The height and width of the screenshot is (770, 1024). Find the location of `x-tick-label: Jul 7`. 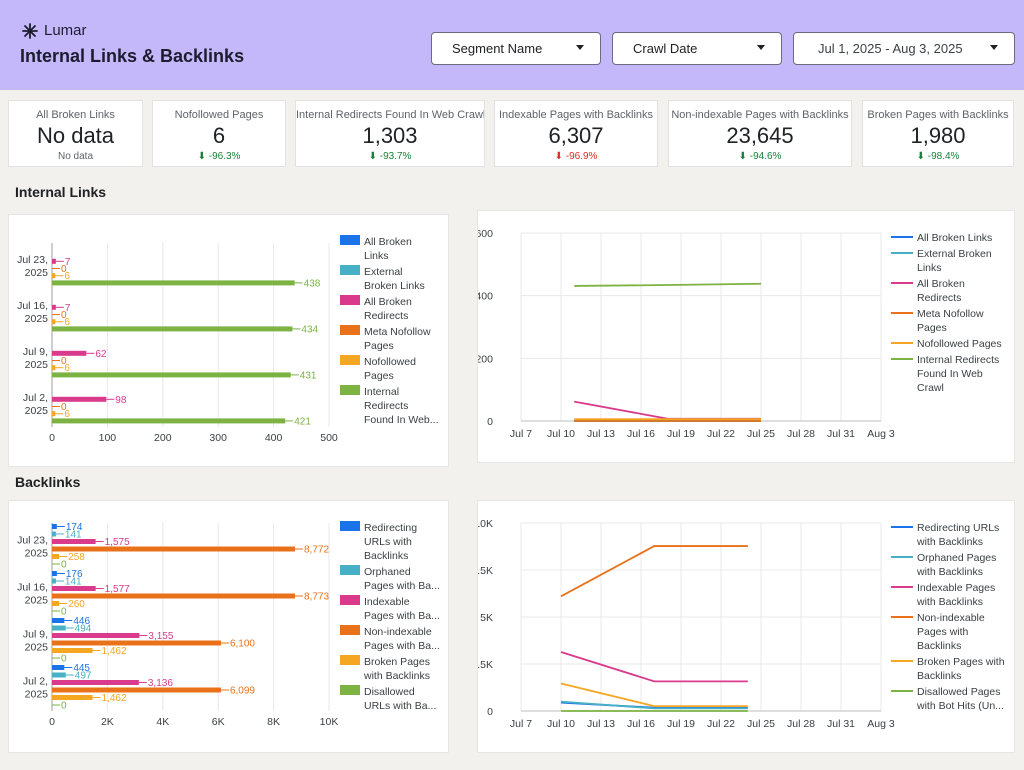

x-tick-label: Jul 7 is located at coordinates (521, 724).